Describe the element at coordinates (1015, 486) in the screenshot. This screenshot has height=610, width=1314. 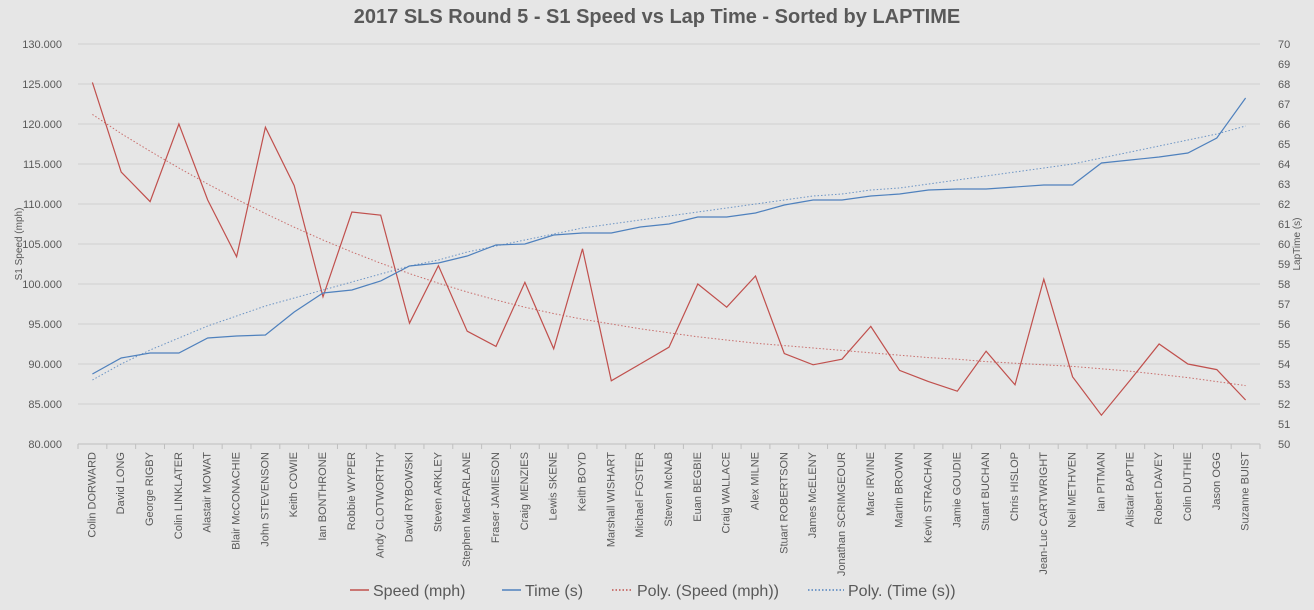
I see `x-tick-label: Chris HISLOP` at that location.